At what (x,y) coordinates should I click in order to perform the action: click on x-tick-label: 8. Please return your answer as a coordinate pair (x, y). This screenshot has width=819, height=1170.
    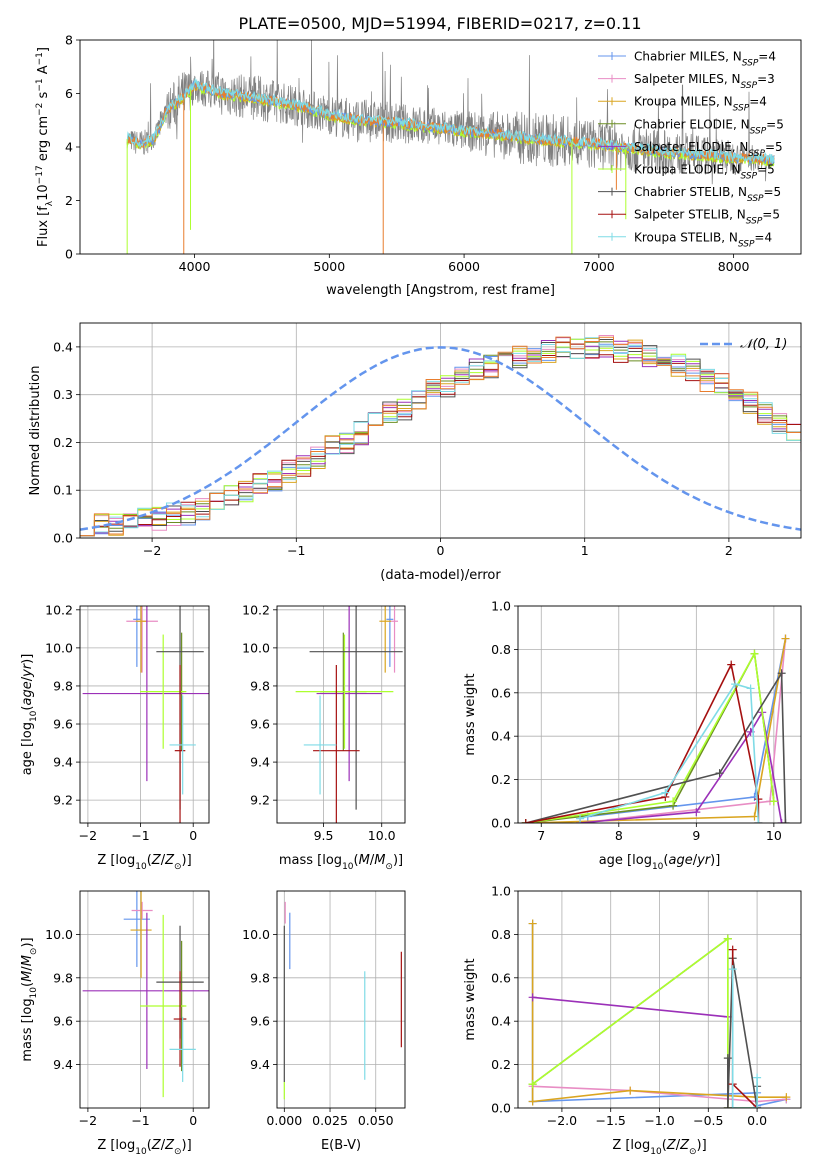
    Looking at the image, I should click on (619, 835).